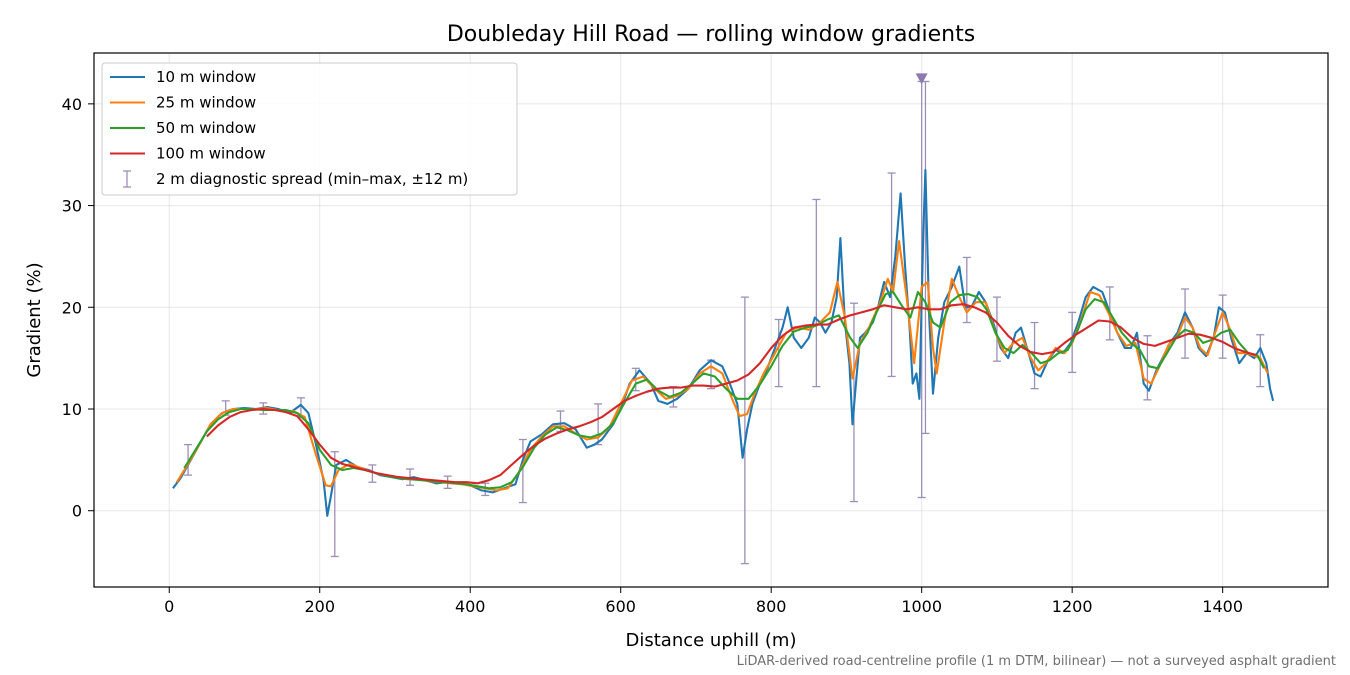 The image size is (1350, 675). Describe the element at coordinates (169, 606) in the screenshot. I see `x-tick-label: 0` at that location.